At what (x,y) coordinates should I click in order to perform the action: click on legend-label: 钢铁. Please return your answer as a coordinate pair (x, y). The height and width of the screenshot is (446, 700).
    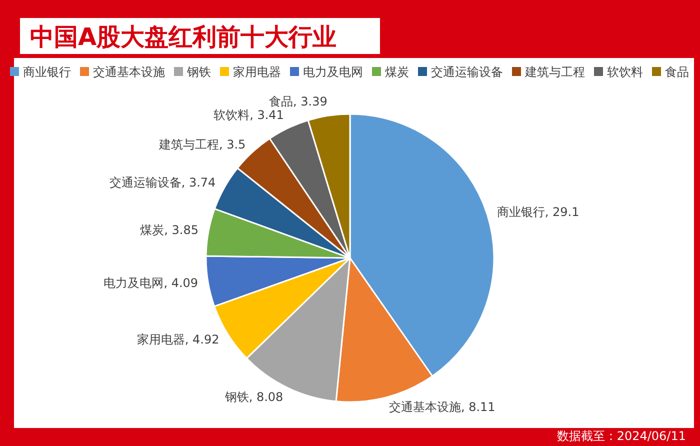
    Looking at the image, I should click on (198, 72).